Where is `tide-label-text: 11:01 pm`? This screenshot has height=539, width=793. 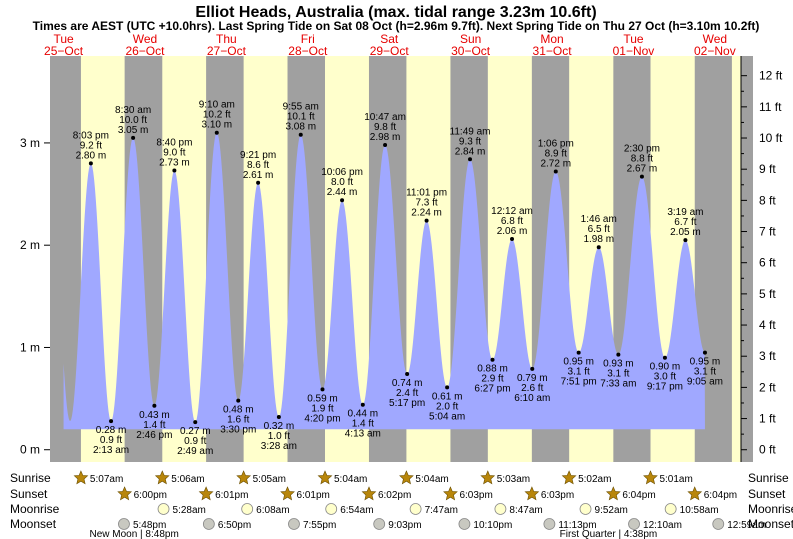 tide-label-text: 11:01 pm is located at coordinates (426, 193).